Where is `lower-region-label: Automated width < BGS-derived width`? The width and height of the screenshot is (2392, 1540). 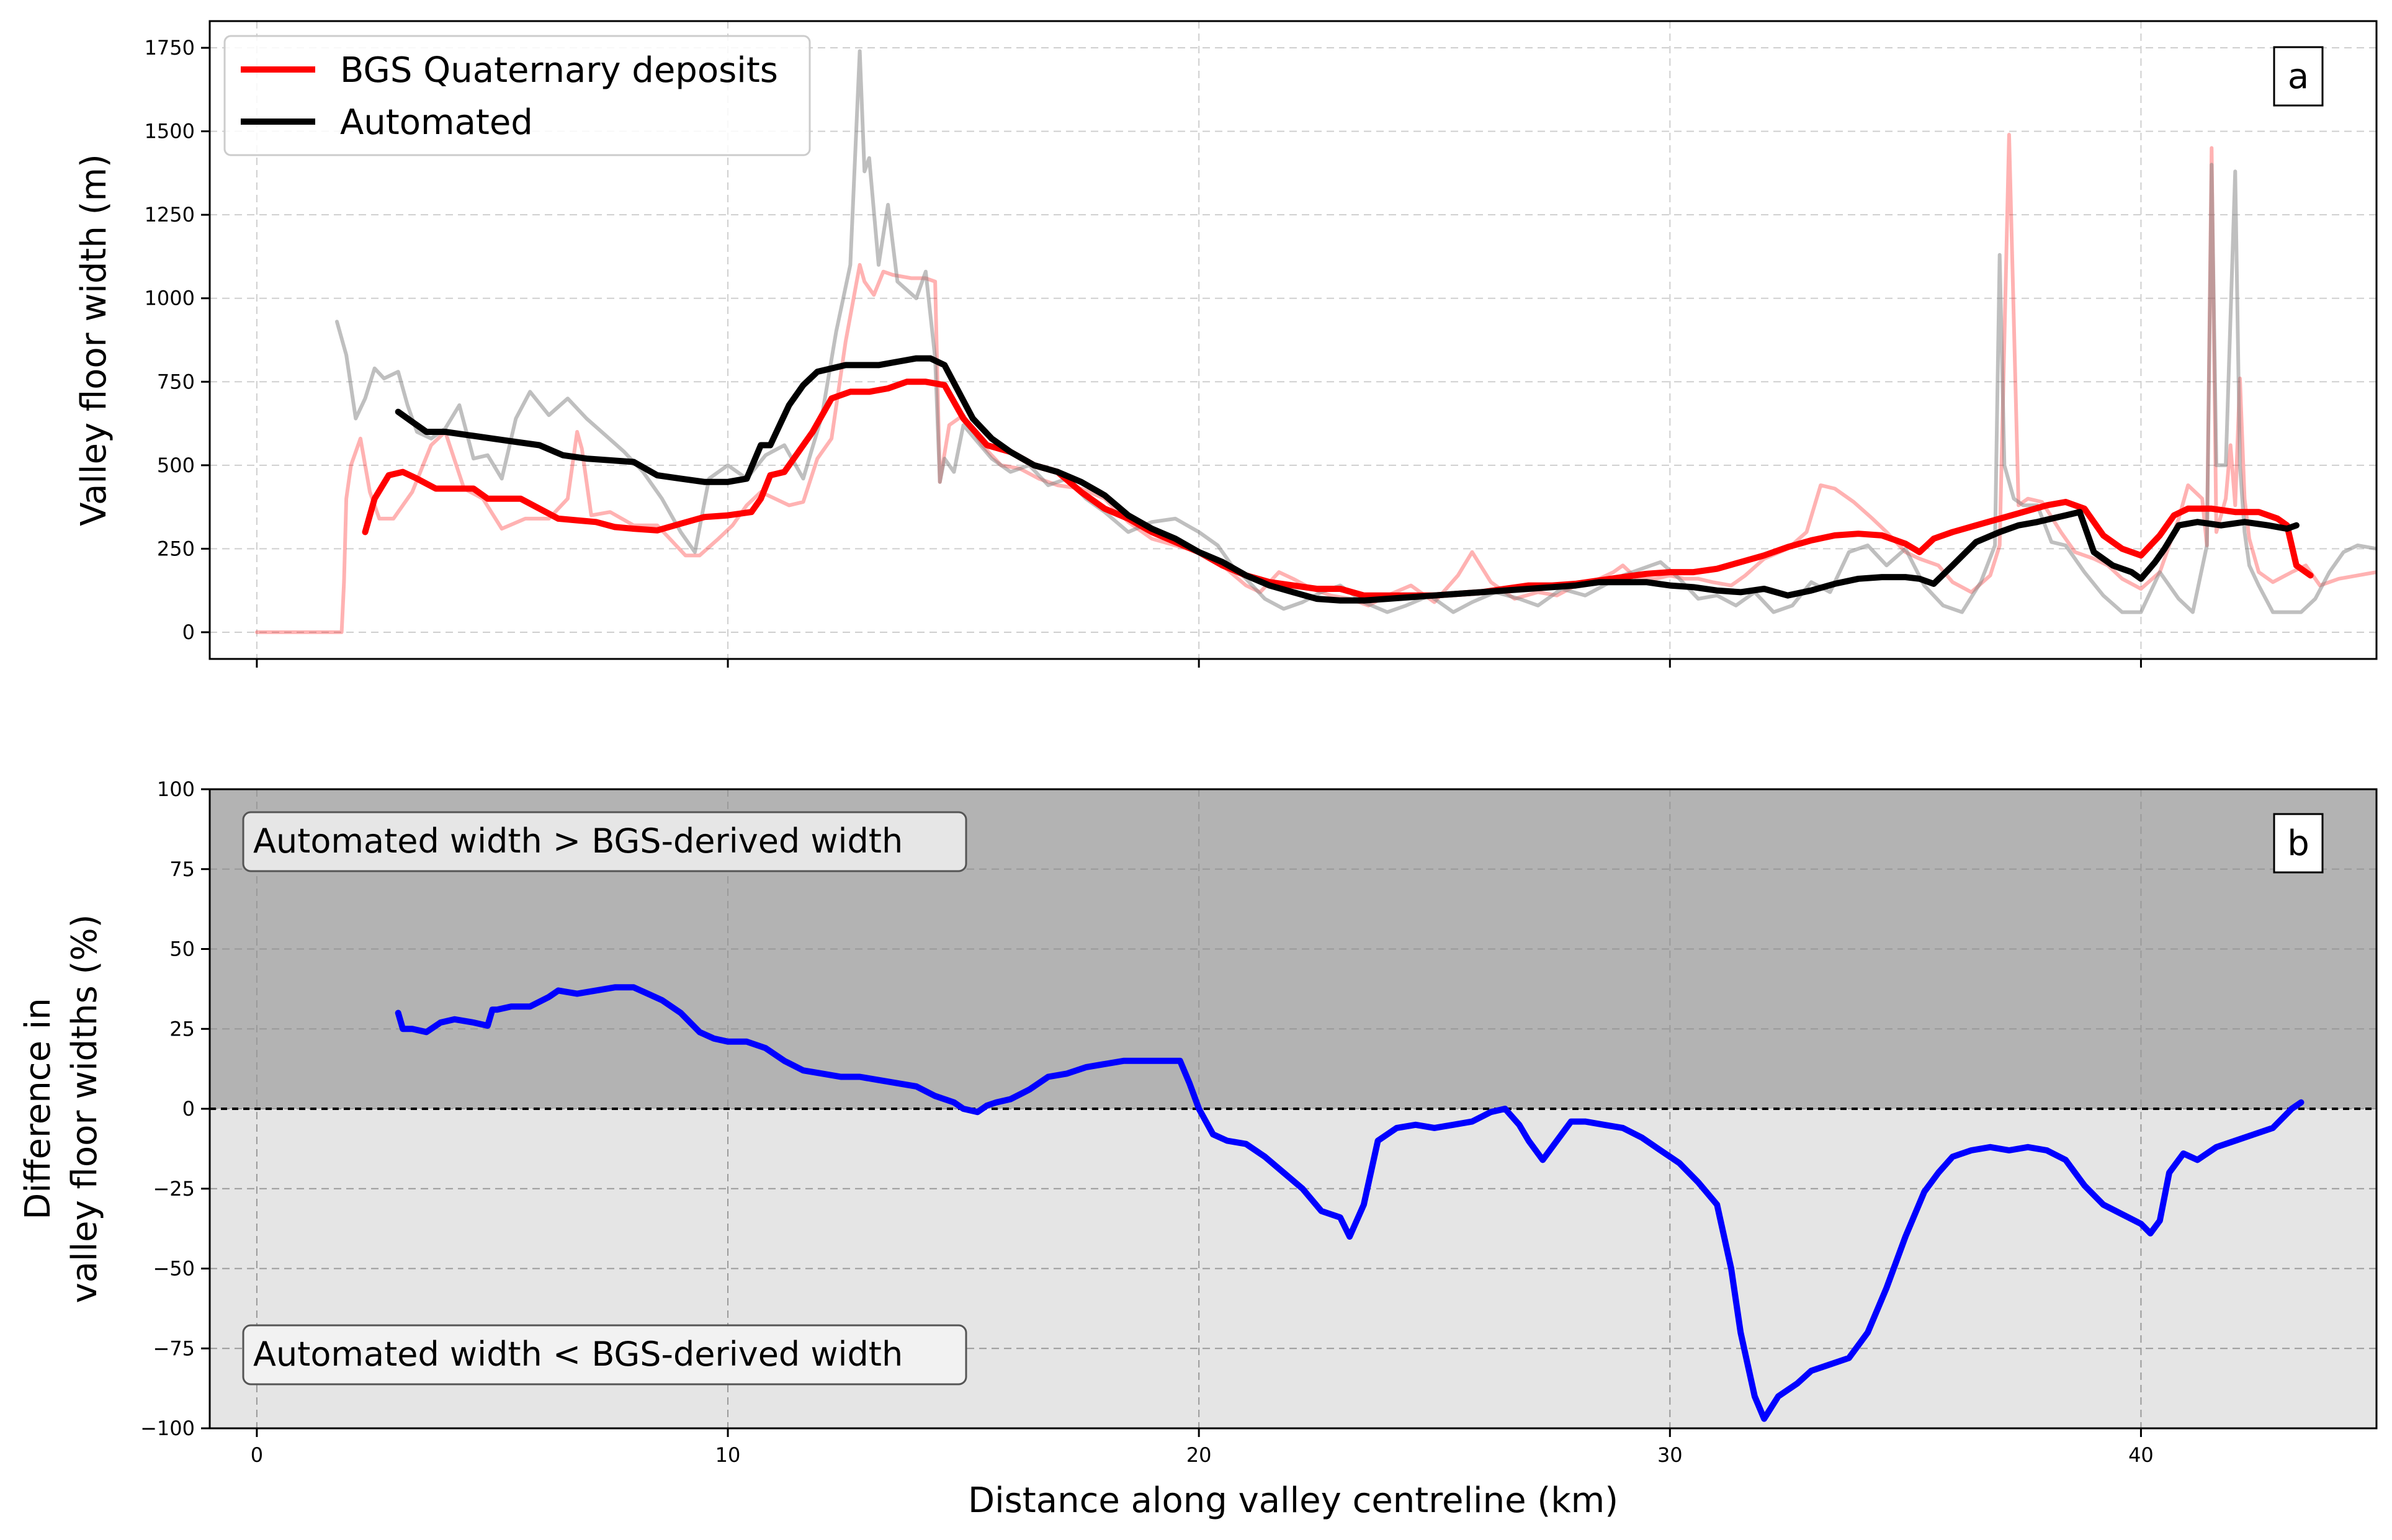 lower-region-label: Automated width < BGS-derived width is located at coordinates (578, 1354).